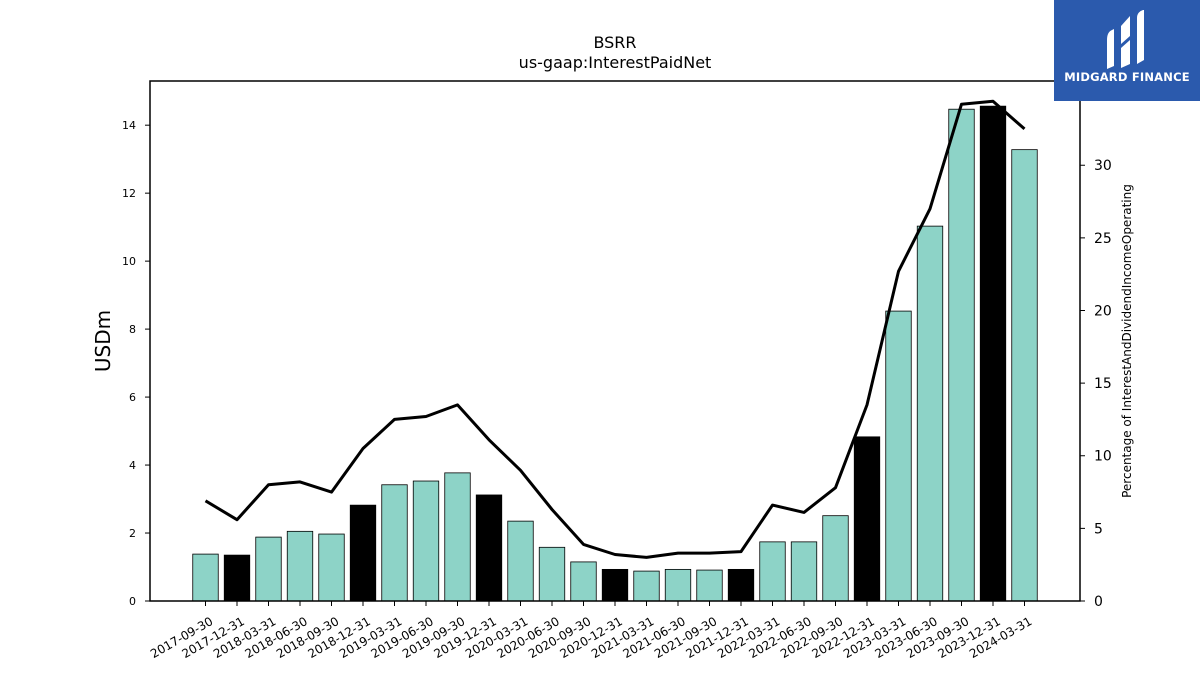 Image resolution: width=1200 pixels, height=675 pixels. What do you see at coordinates (136, 363) in the screenshot?
I see `left-axis-ticks: 0 2 4 6 8 10 12 14` at bounding box center [136, 363].